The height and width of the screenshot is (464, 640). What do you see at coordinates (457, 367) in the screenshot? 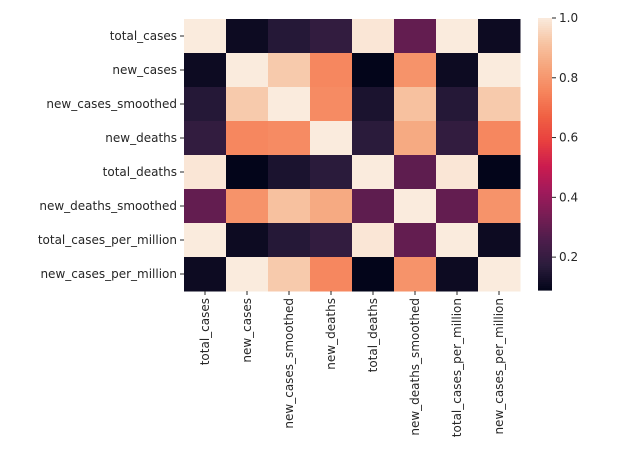
I see `column-label: total_cases_per_million` at bounding box center [457, 367].